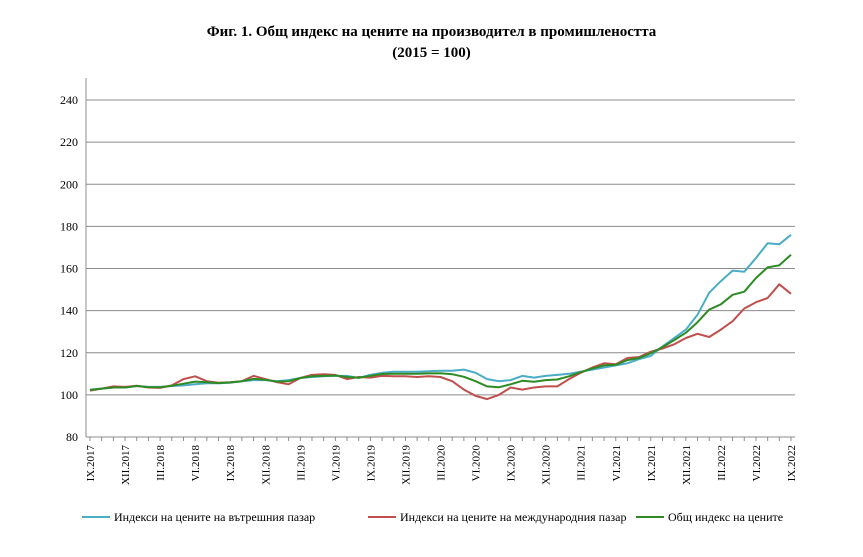  Describe the element at coordinates (69, 226) in the screenshot. I see `y-tick-label: 180` at that location.